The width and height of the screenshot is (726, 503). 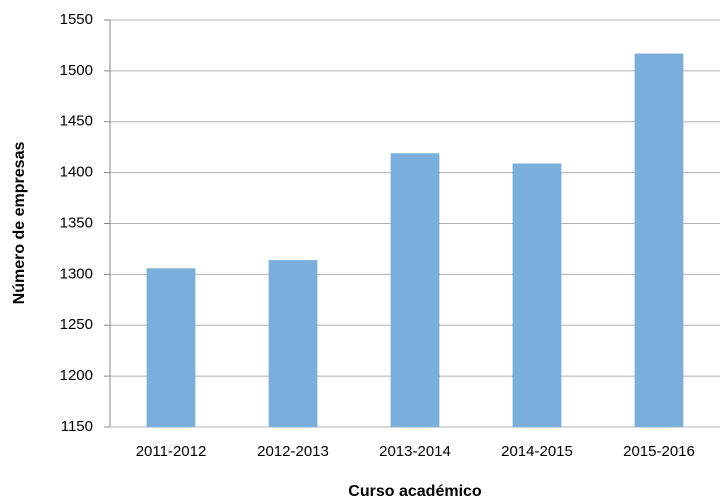 I want to click on x-tick-label: 2013-2014, so click(x=415, y=451).